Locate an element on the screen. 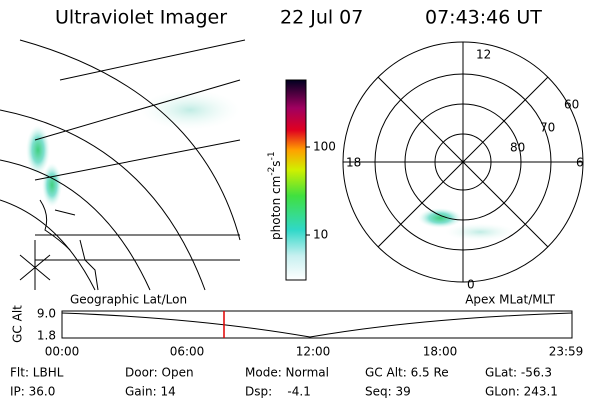 This screenshot has width=600, height=400. status-field: Mode: Normal is located at coordinates (287, 373).